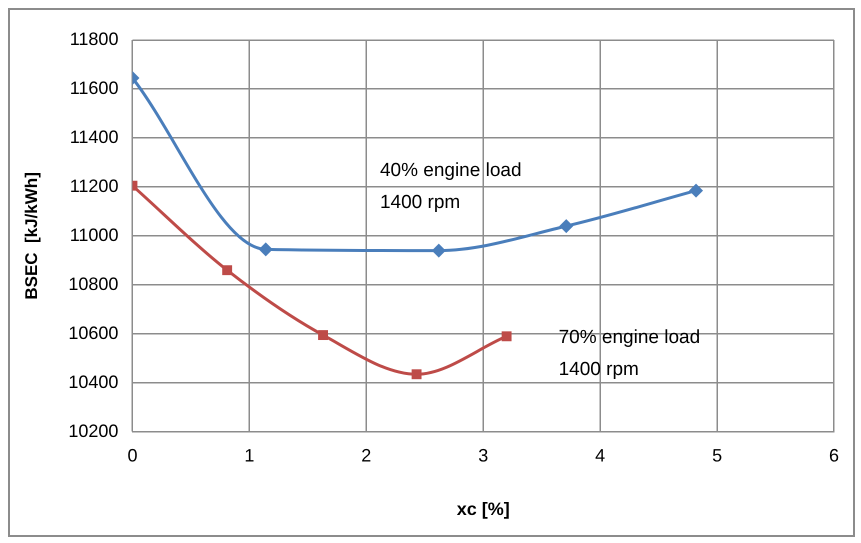  Describe the element at coordinates (94, 88) in the screenshot. I see `y-tick-label: 11600` at that location.